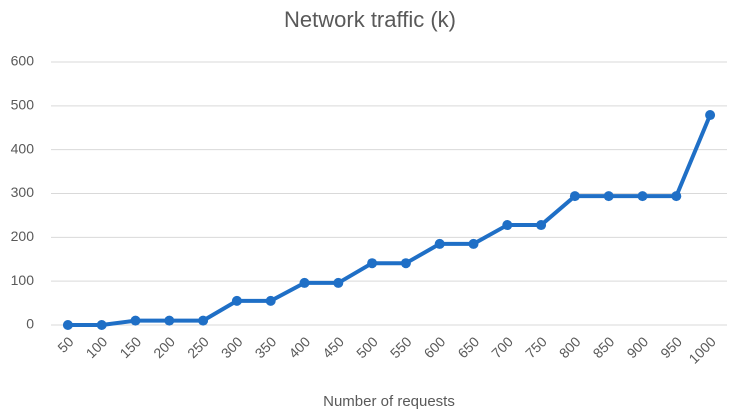 The image size is (735, 417). Describe the element at coordinates (370, 19) in the screenshot. I see `chart-title: Network traffic (k)` at that location.